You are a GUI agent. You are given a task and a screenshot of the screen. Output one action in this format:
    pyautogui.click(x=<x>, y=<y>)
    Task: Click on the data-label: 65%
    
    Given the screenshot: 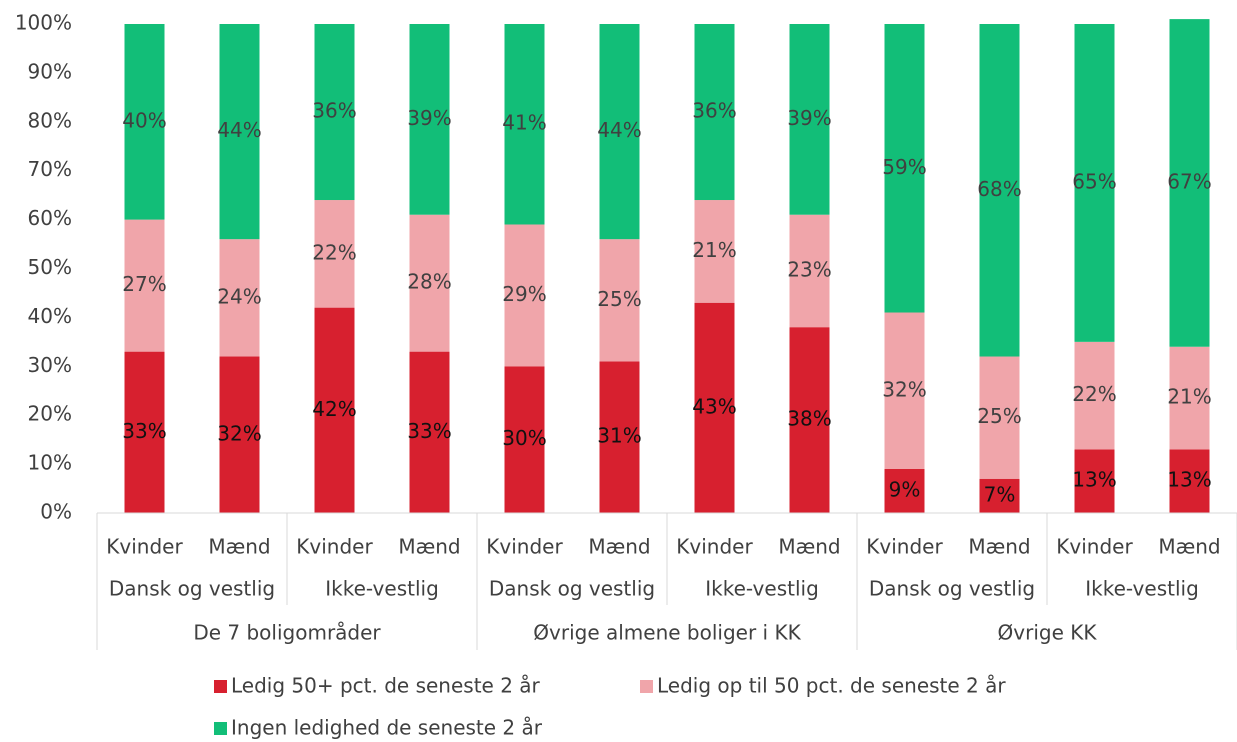 What is the action you would take?
    pyautogui.click(x=1094, y=181)
    